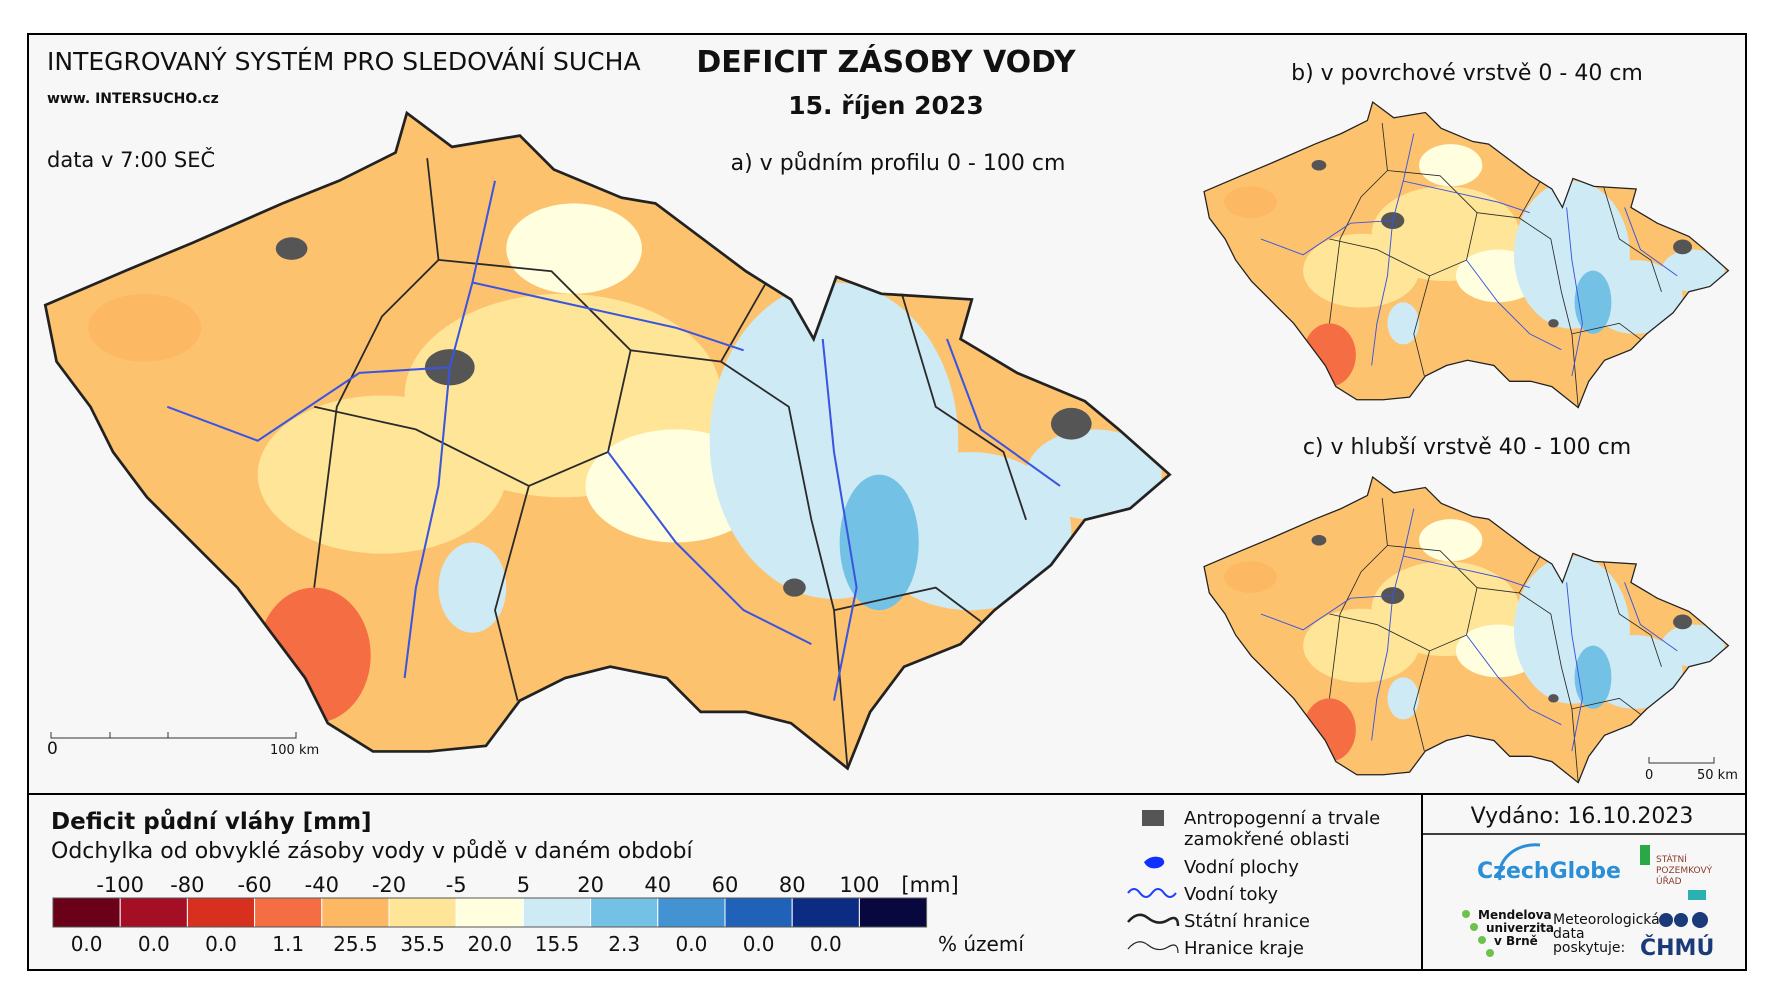  Describe the element at coordinates (1467, 73) in the screenshot. I see `map-label: b) v povrchové vrstvě 0 - 40 cm` at that location.